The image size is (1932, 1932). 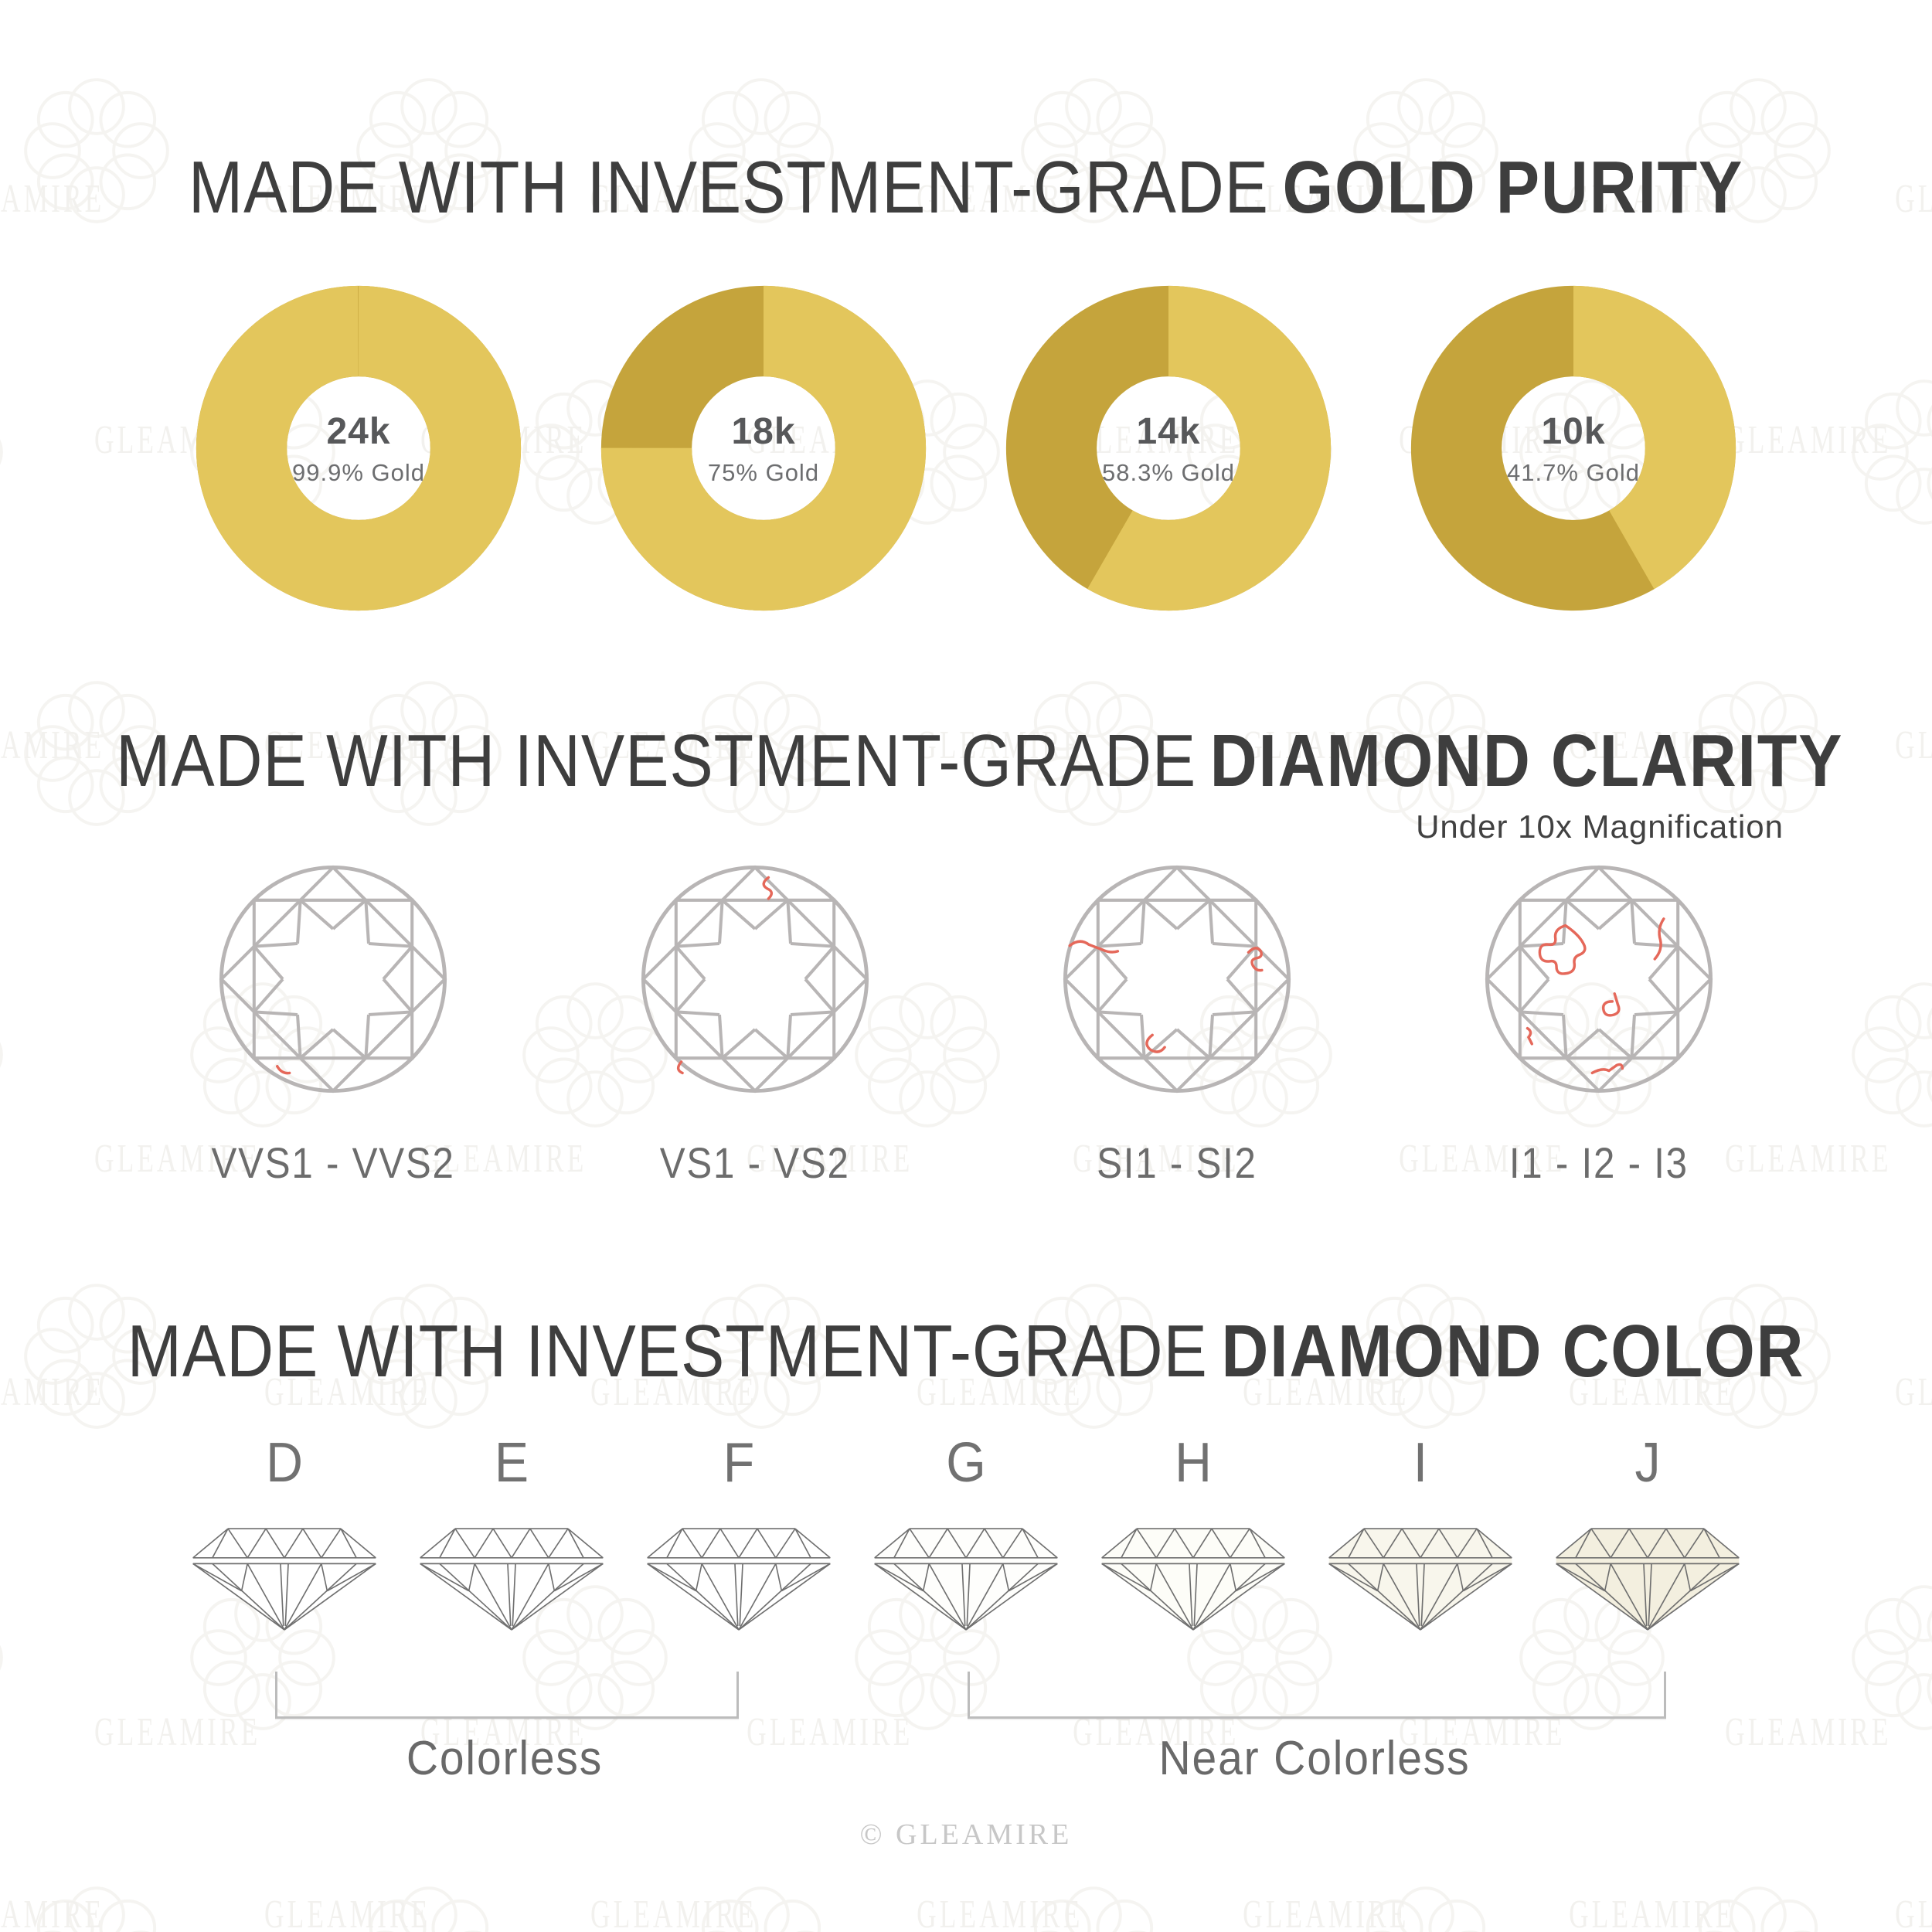 I want to click on clarity-grade-item: VVS1 - VVS2, so click(x=333, y=1022).